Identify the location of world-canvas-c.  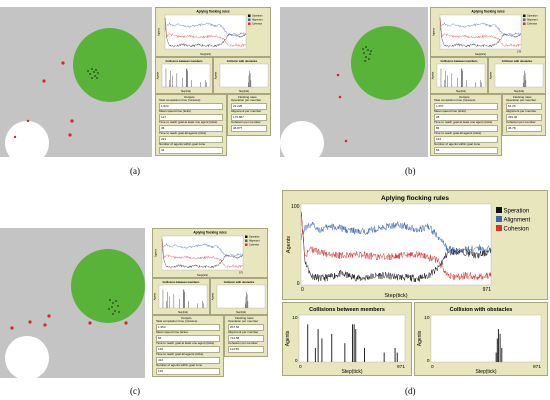
(75, 313).